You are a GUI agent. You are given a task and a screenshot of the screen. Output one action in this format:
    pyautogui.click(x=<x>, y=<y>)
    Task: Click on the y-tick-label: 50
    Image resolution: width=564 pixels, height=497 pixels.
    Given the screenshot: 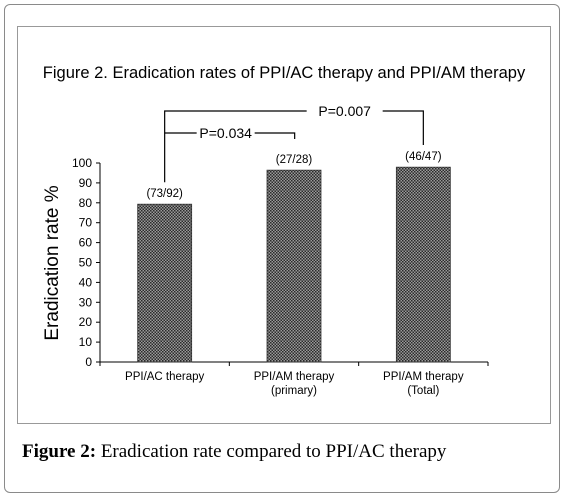 What is the action you would take?
    pyautogui.click(x=86, y=263)
    